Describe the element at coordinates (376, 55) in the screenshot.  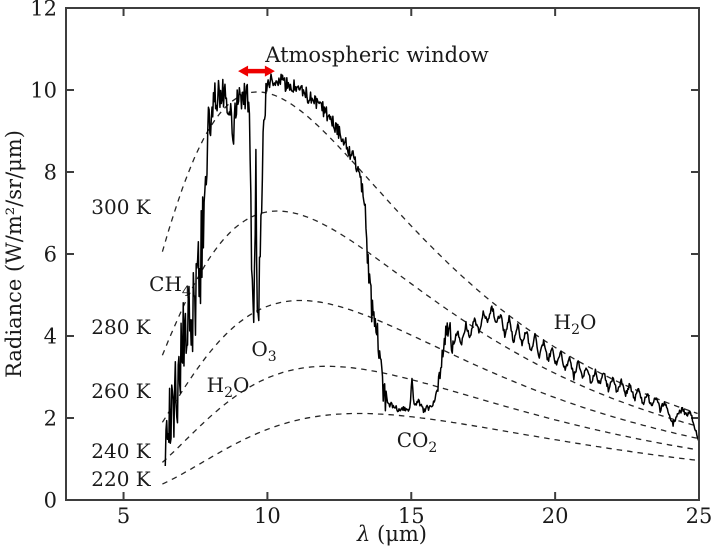
I see `label-atmospheric-window: Atmospheric window` at that location.